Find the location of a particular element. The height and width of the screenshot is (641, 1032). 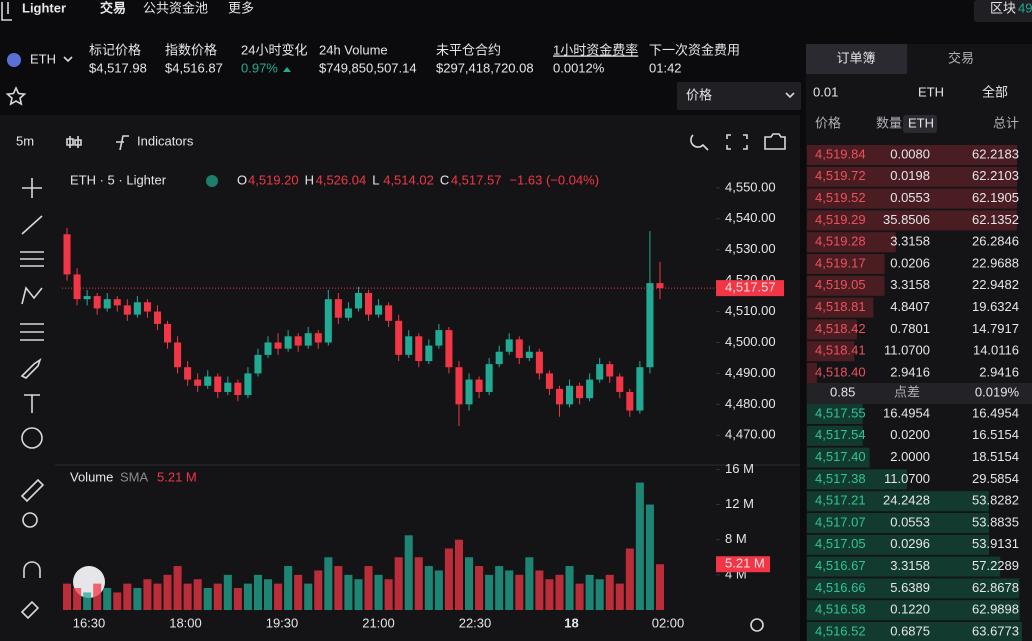

ohlc-key: O is located at coordinates (242, 179).